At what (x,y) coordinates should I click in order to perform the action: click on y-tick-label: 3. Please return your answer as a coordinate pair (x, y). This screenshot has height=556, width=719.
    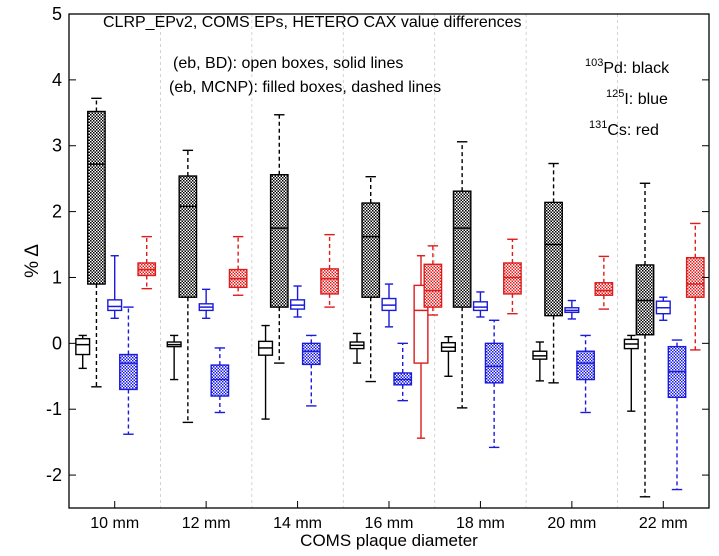
    Looking at the image, I should click on (57, 146).